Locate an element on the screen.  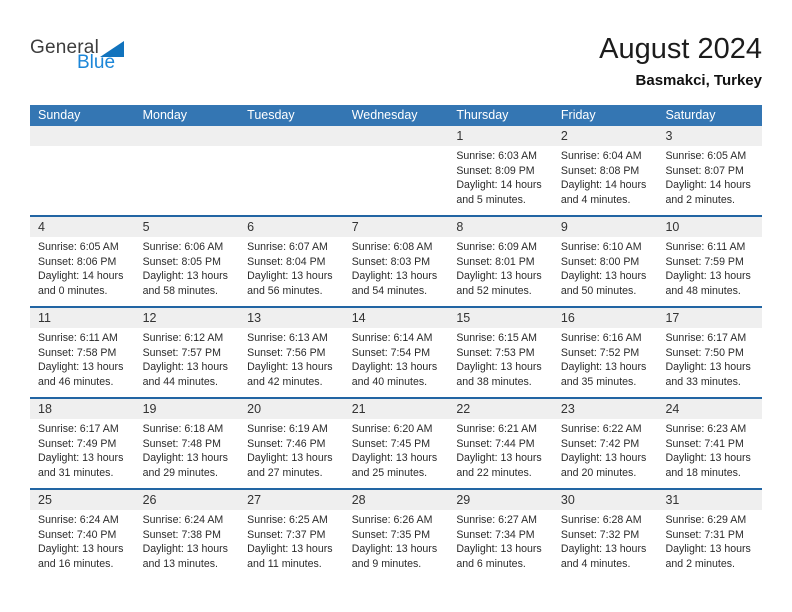
daylight-text-cont: and 0 minutes. is located at coordinates (73, 290).